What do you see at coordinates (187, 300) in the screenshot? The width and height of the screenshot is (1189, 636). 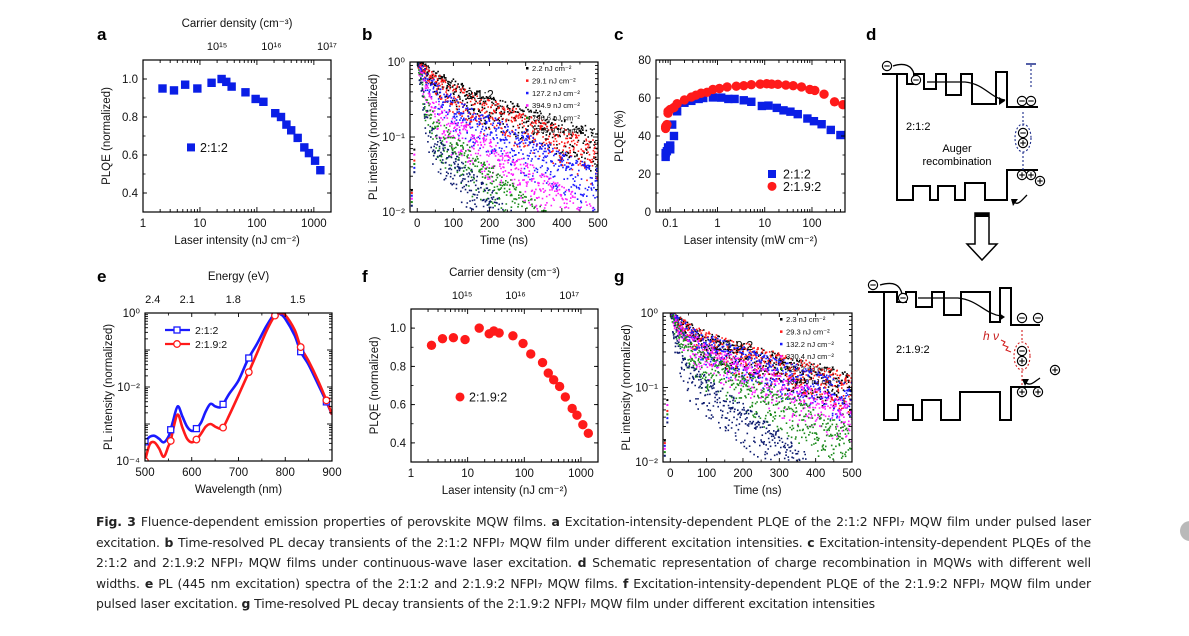 I see `top-tick-label: 2.1` at bounding box center [187, 300].